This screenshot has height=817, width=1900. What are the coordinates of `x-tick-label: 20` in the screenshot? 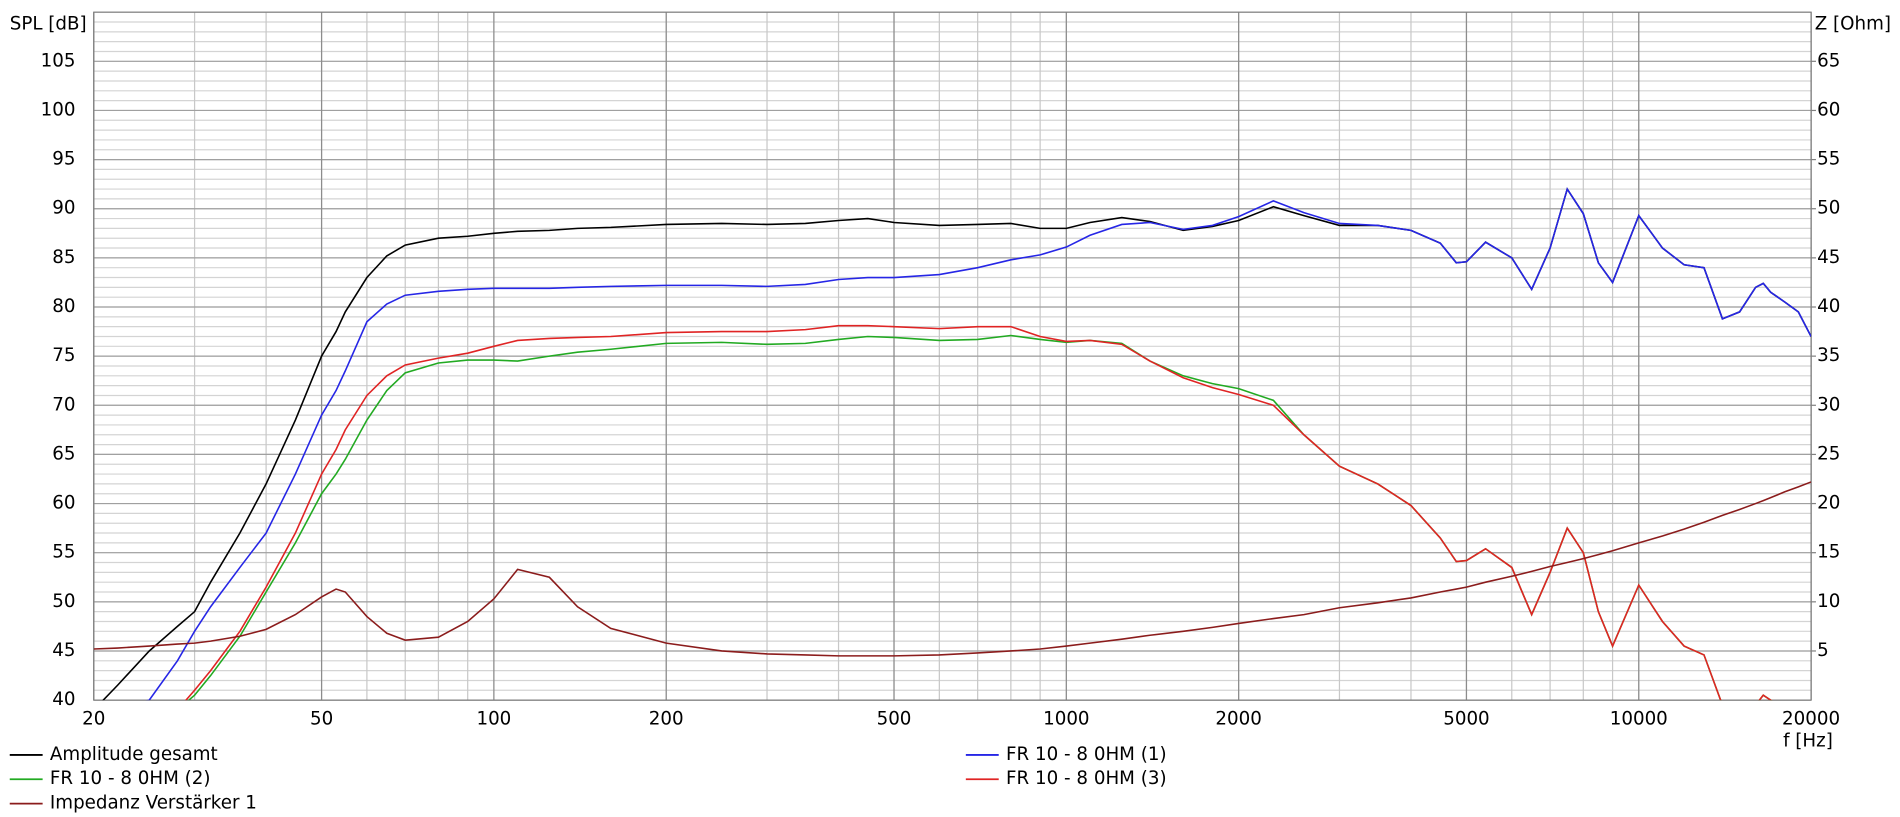 It's located at (93, 719).